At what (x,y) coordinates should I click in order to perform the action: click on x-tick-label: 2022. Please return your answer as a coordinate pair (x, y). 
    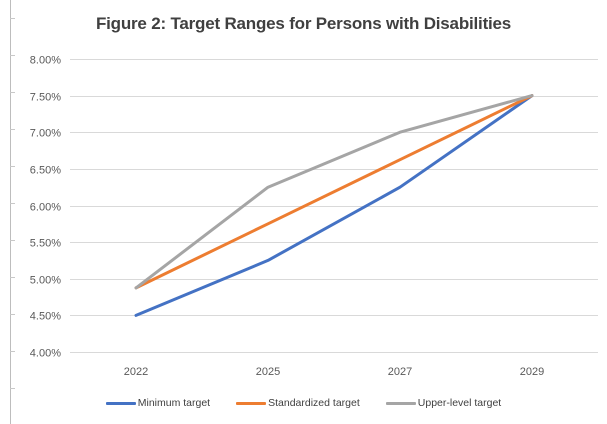
    Looking at the image, I should click on (136, 372).